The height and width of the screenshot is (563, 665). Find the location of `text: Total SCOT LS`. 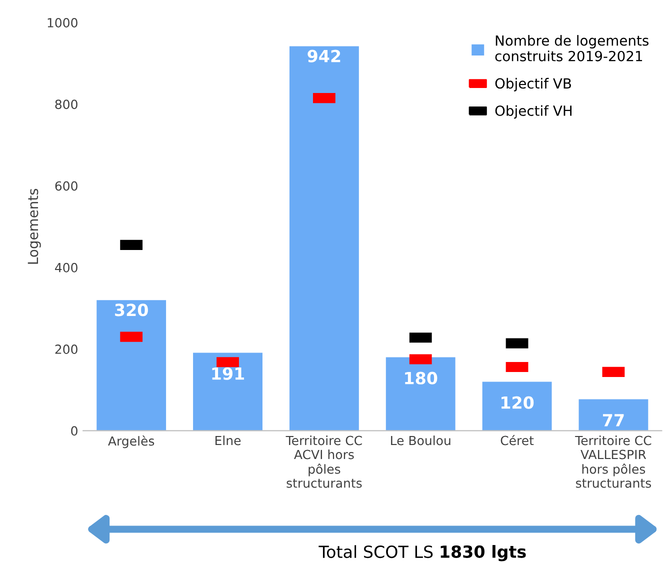

text: Total SCOT LS is located at coordinates (375, 551).